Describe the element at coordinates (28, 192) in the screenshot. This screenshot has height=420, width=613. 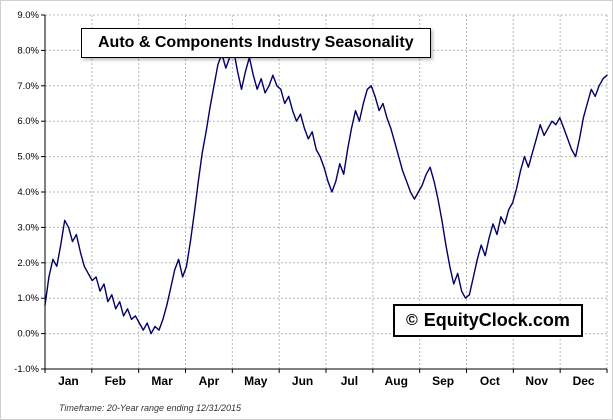
I see `y-axis-label: 4.0%` at that location.